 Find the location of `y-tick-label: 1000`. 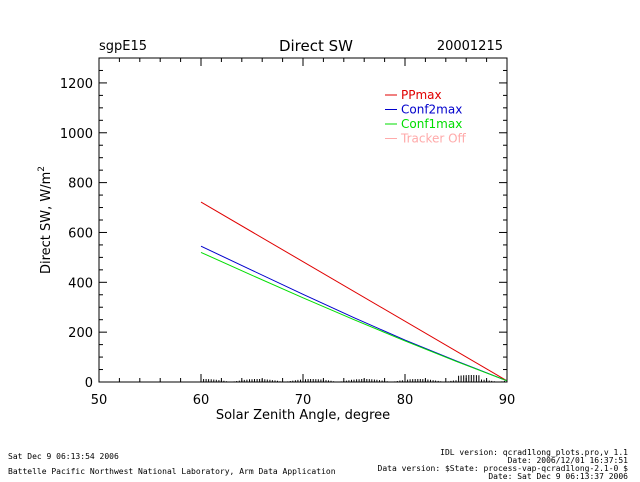

y-tick-label: 1000 is located at coordinates (76, 134).